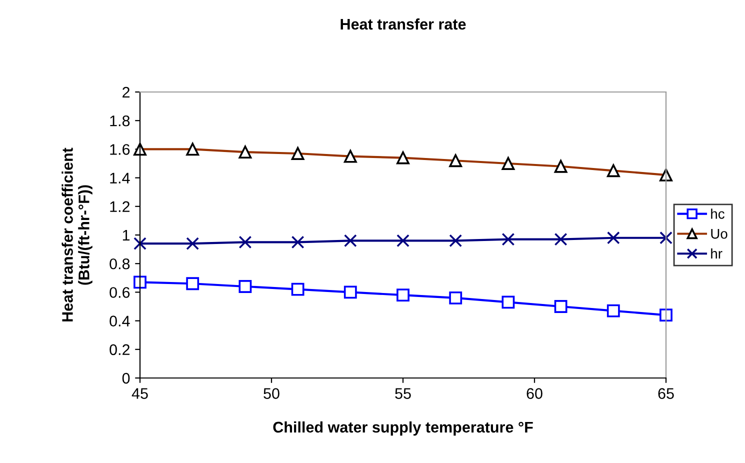 This screenshot has width=745, height=463. What do you see at coordinates (403, 24) in the screenshot?
I see `chart-title: Heat transfer rate` at bounding box center [403, 24].